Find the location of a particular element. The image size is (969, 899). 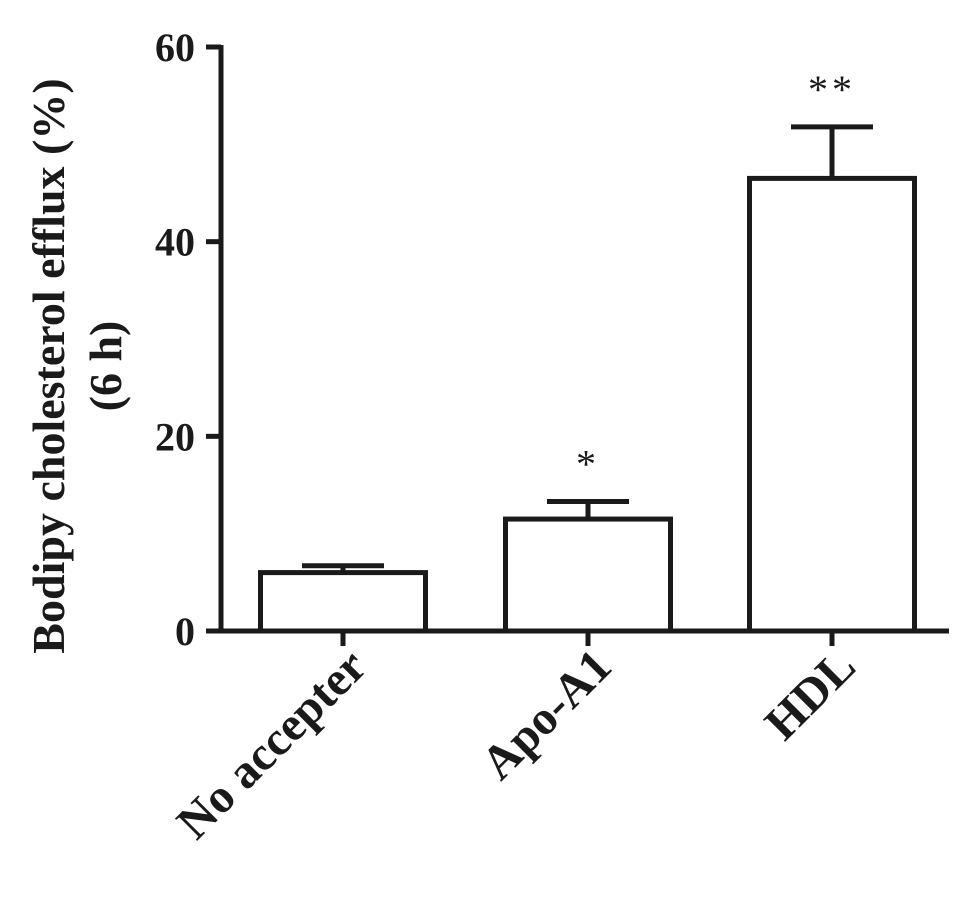

y-tick-label: 60 is located at coordinates (175, 47).